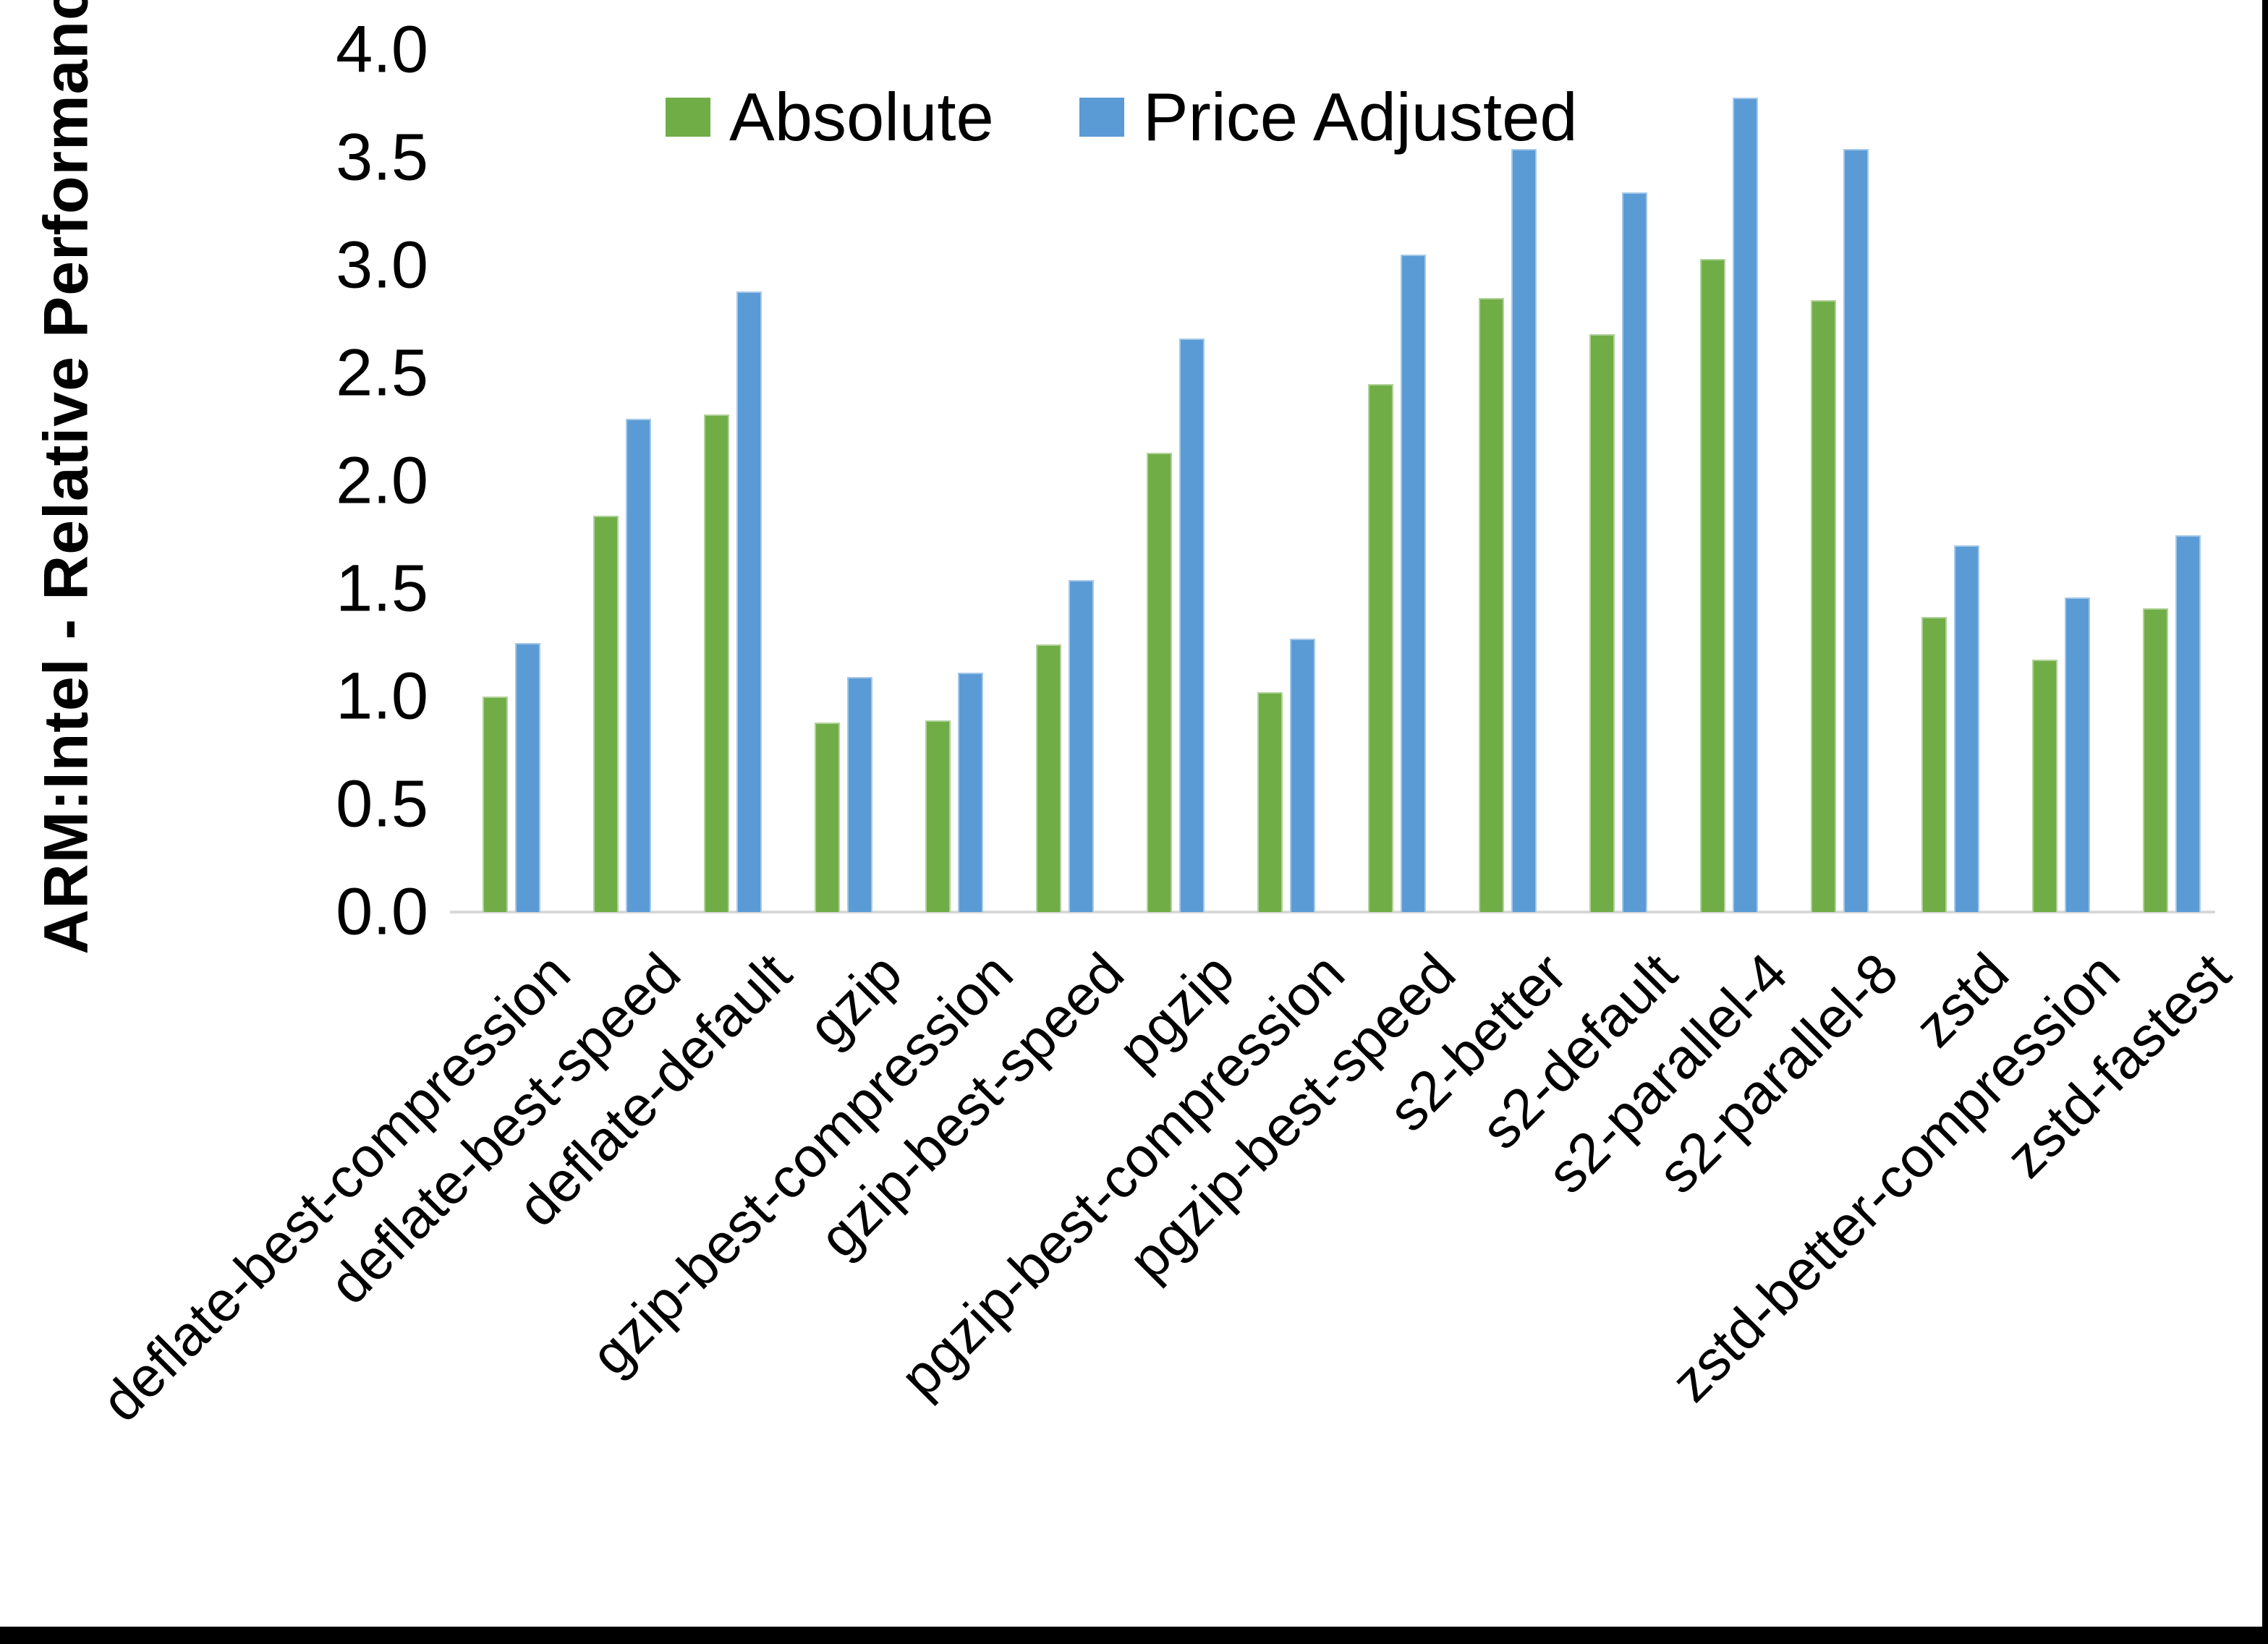 Image resolution: width=2268 pixels, height=1644 pixels. What do you see at coordinates (859, 794) in the screenshot?
I see `bar-price-adjusted-gzip` at bounding box center [859, 794].